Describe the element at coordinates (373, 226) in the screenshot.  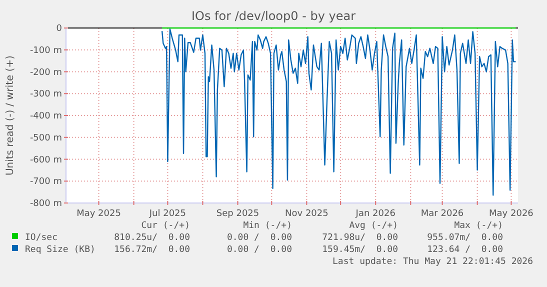
I see `text: Avg (-/+)` at that location.